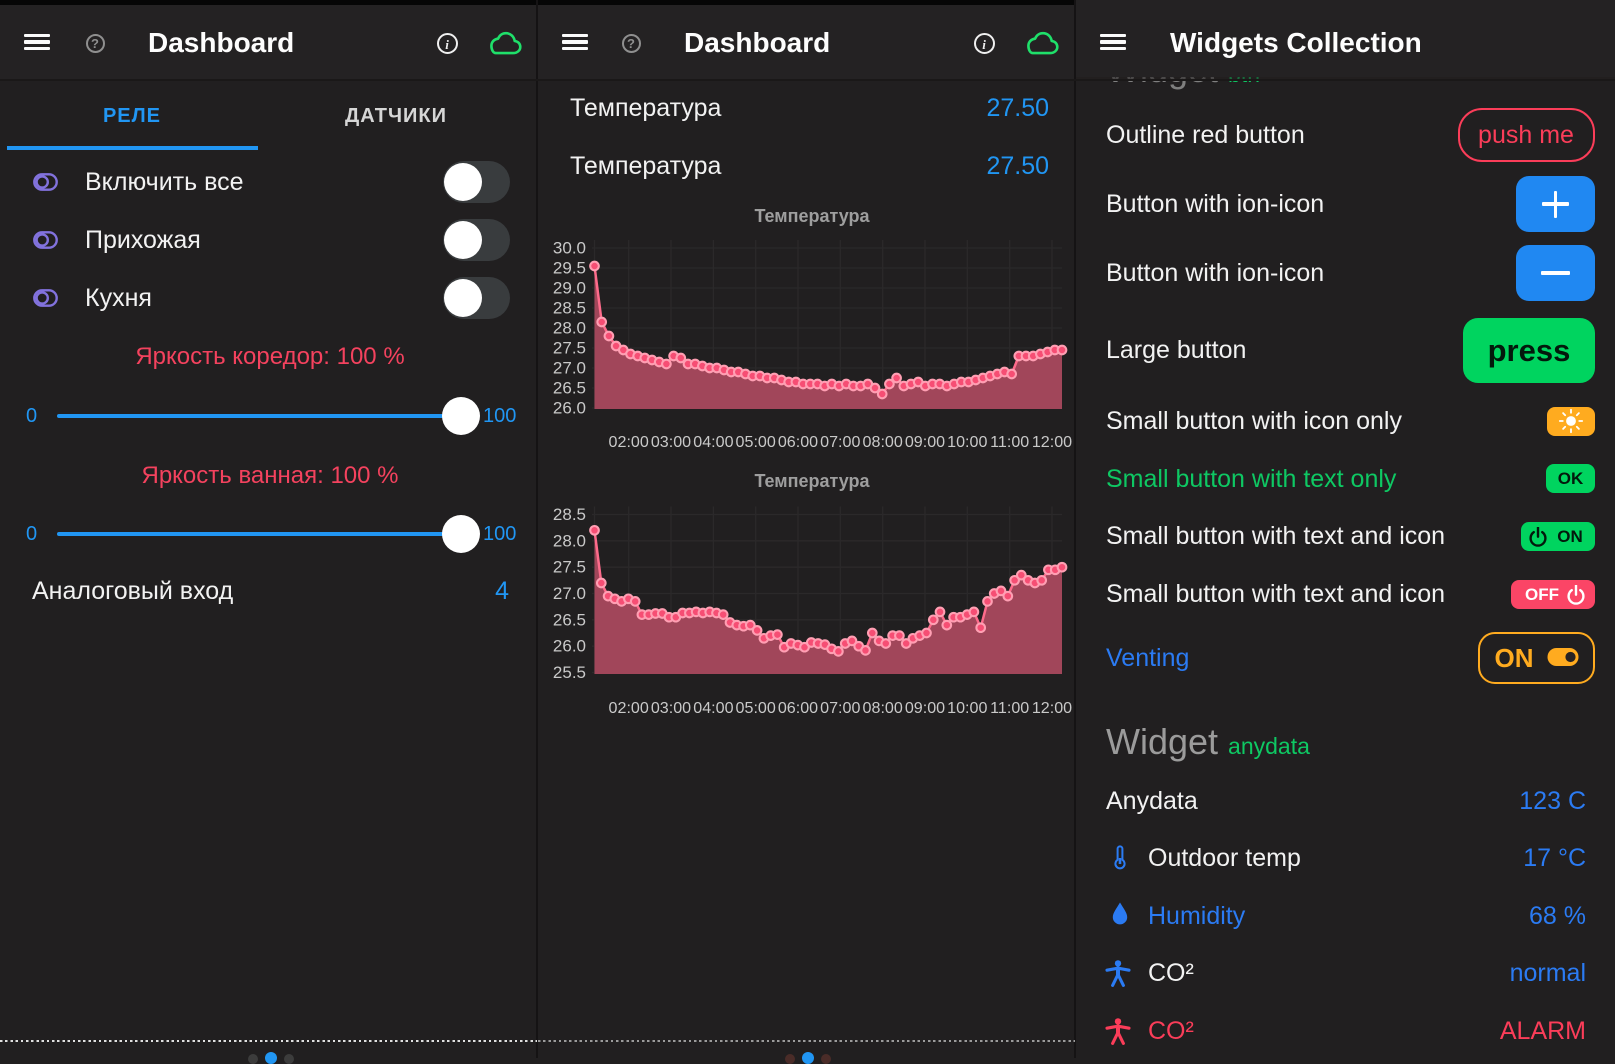  What do you see at coordinates (569, 268) in the screenshot?
I see `svg-text: 29.5` at bounding box center [569, 268].